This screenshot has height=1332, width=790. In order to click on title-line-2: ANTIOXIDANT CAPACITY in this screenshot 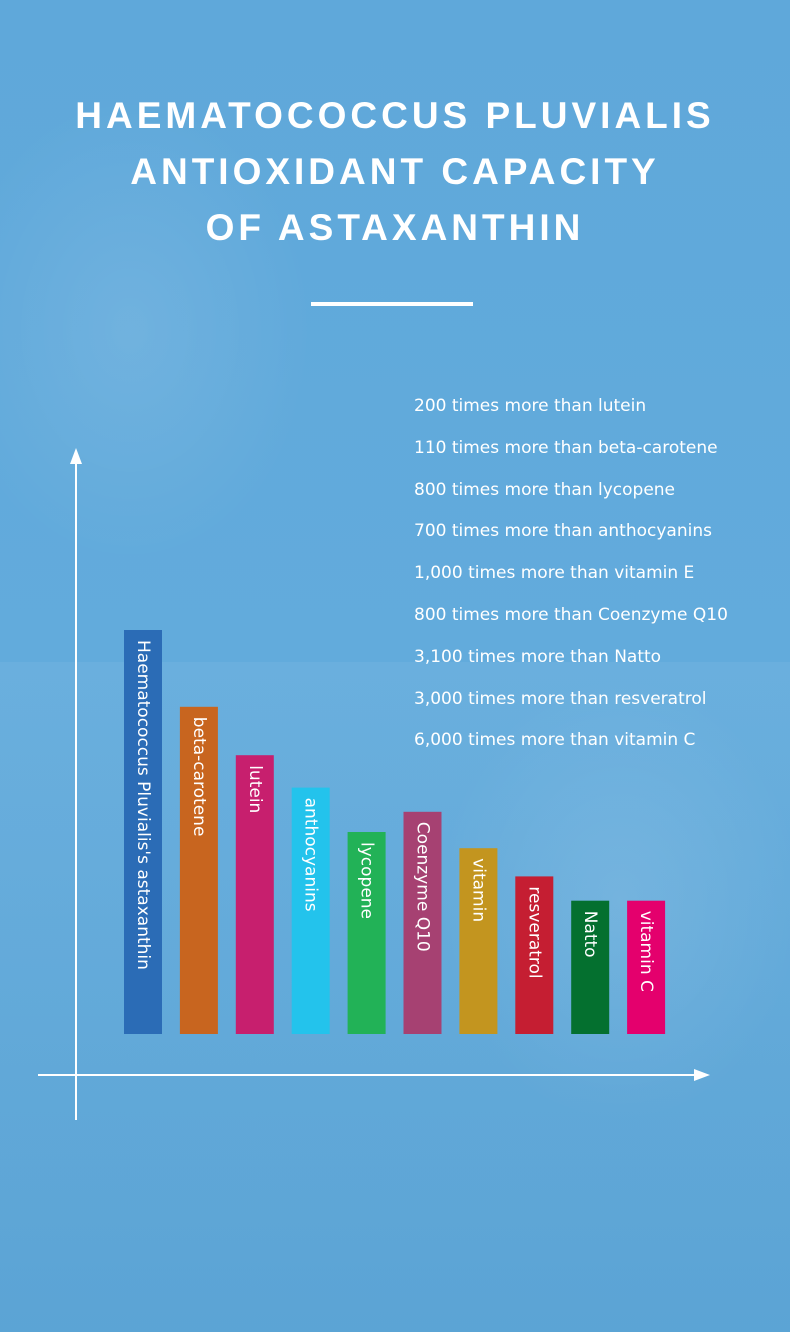, I will do `click(395, 171)`.